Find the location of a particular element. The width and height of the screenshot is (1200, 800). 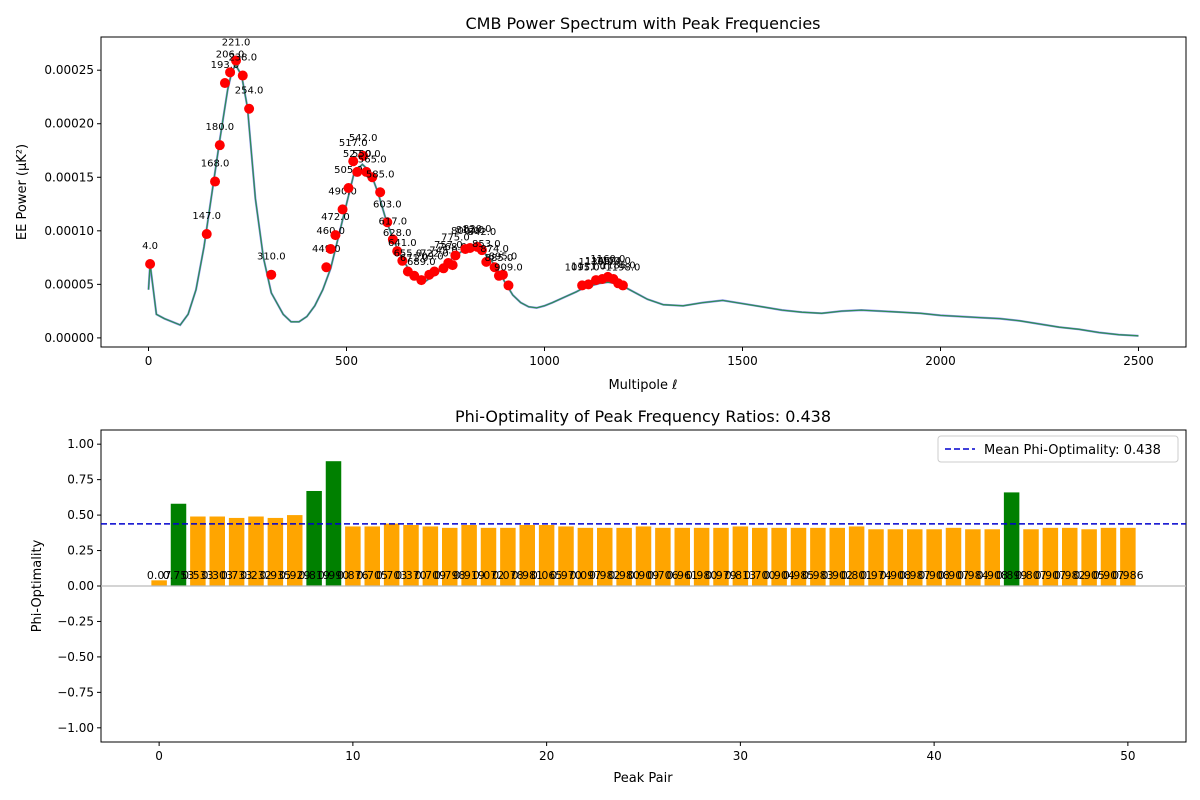

peak-label: 874.0 is located at coordinates (494, 249).